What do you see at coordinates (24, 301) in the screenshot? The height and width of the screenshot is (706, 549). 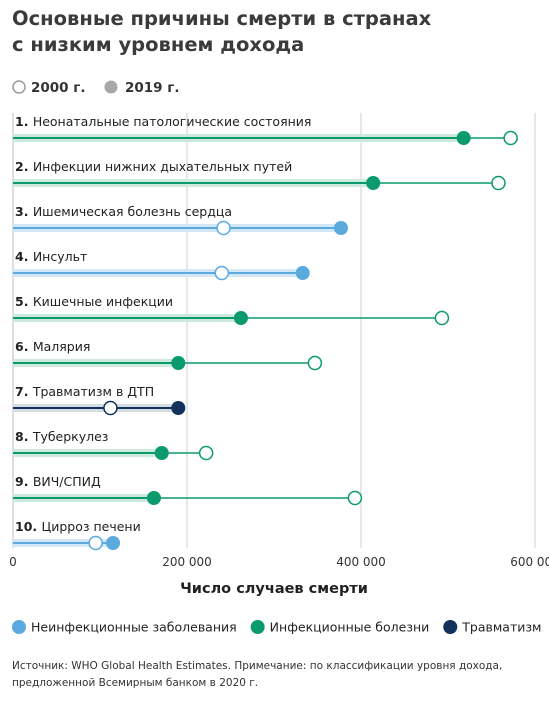 I see `category-rank-5: 5.` at bounding box center [24, 301].